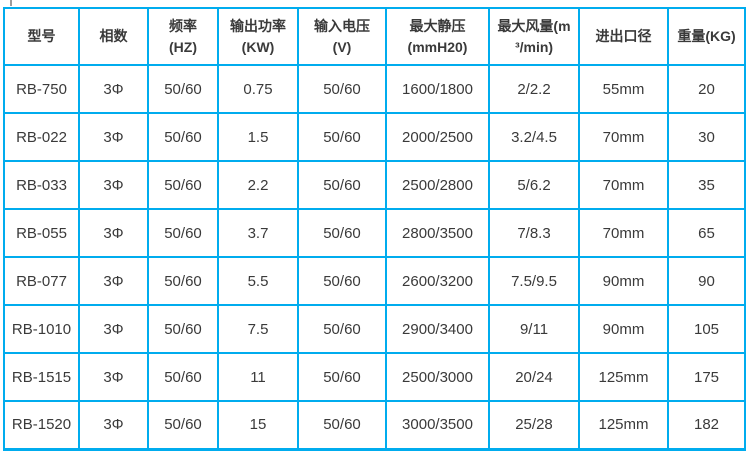  What do you see at coordinates (706, 89) in the screenshot?
I see `table-cell: 20` at bounding box center [706, 89].